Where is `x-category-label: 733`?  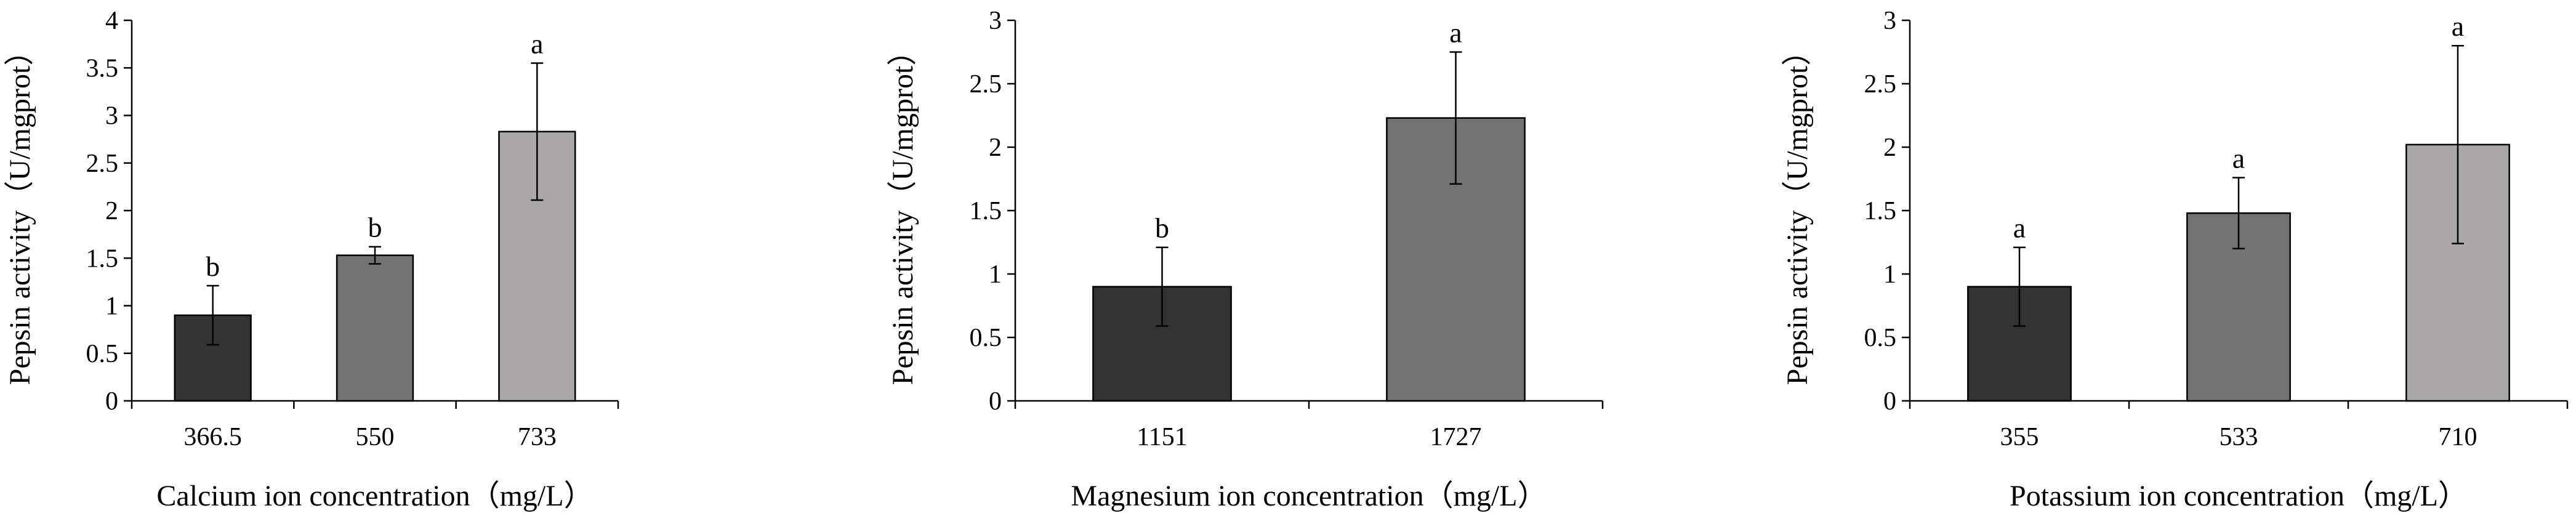
x-category-label: 733 is located at coordinates (537, 437).